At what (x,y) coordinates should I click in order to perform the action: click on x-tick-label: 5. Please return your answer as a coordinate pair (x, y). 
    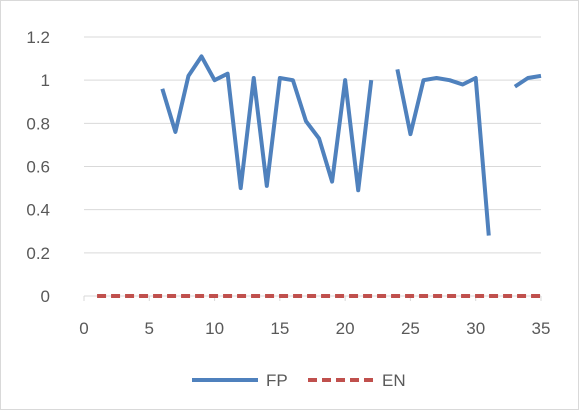
    Looking at the image, I should click on (149, 328).